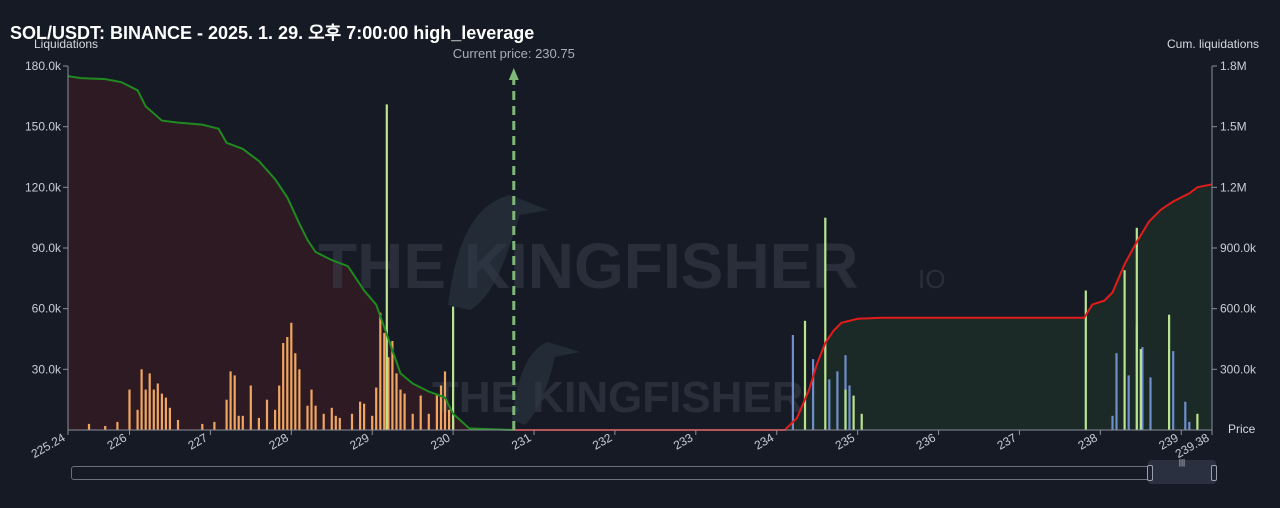 Image resolution: width=1280 pixels, height=508 pixels. Describe the element at coordinates (43, 66) in the screenshot. I see `left-tick-label-5: 180.0k` at that location.